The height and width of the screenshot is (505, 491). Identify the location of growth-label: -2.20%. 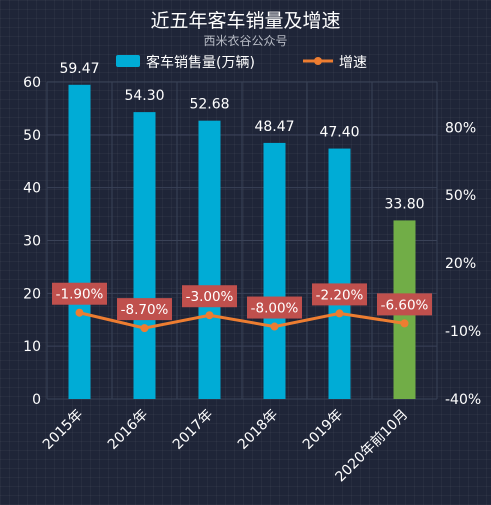
(340, 295).